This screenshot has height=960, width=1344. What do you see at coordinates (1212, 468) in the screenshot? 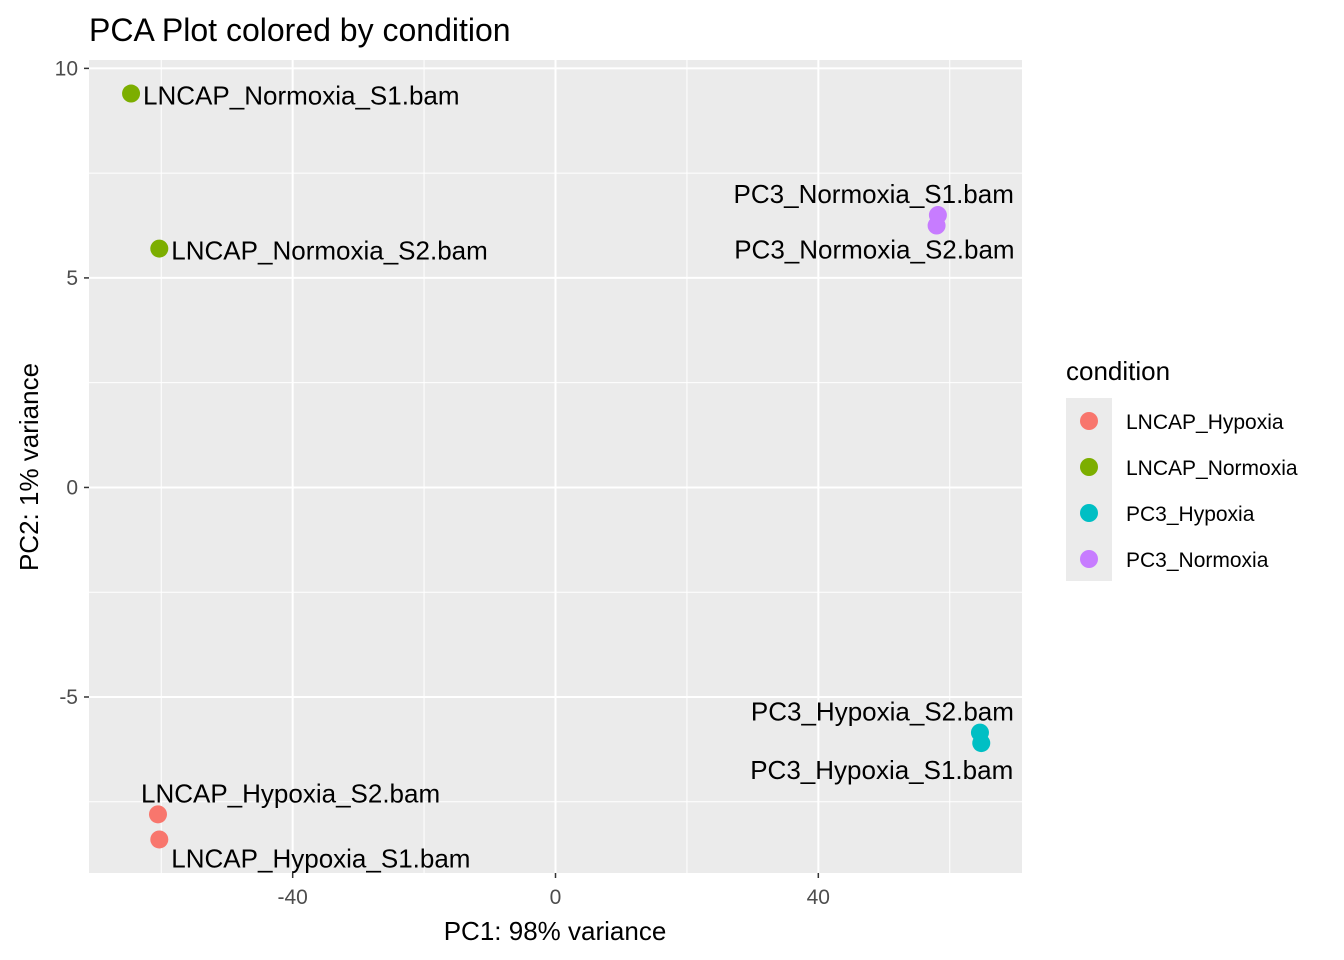
I see `legend-label: LNCAP_Normoxia` at bounding box center [1212, 468].